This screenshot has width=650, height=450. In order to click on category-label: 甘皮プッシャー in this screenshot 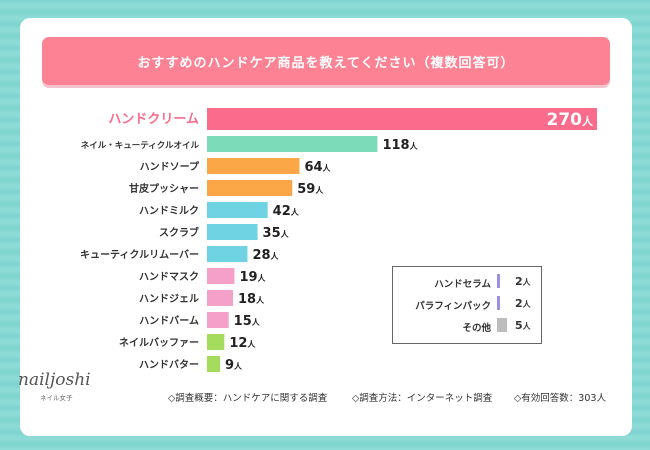, I will do `click(164, 188)`.